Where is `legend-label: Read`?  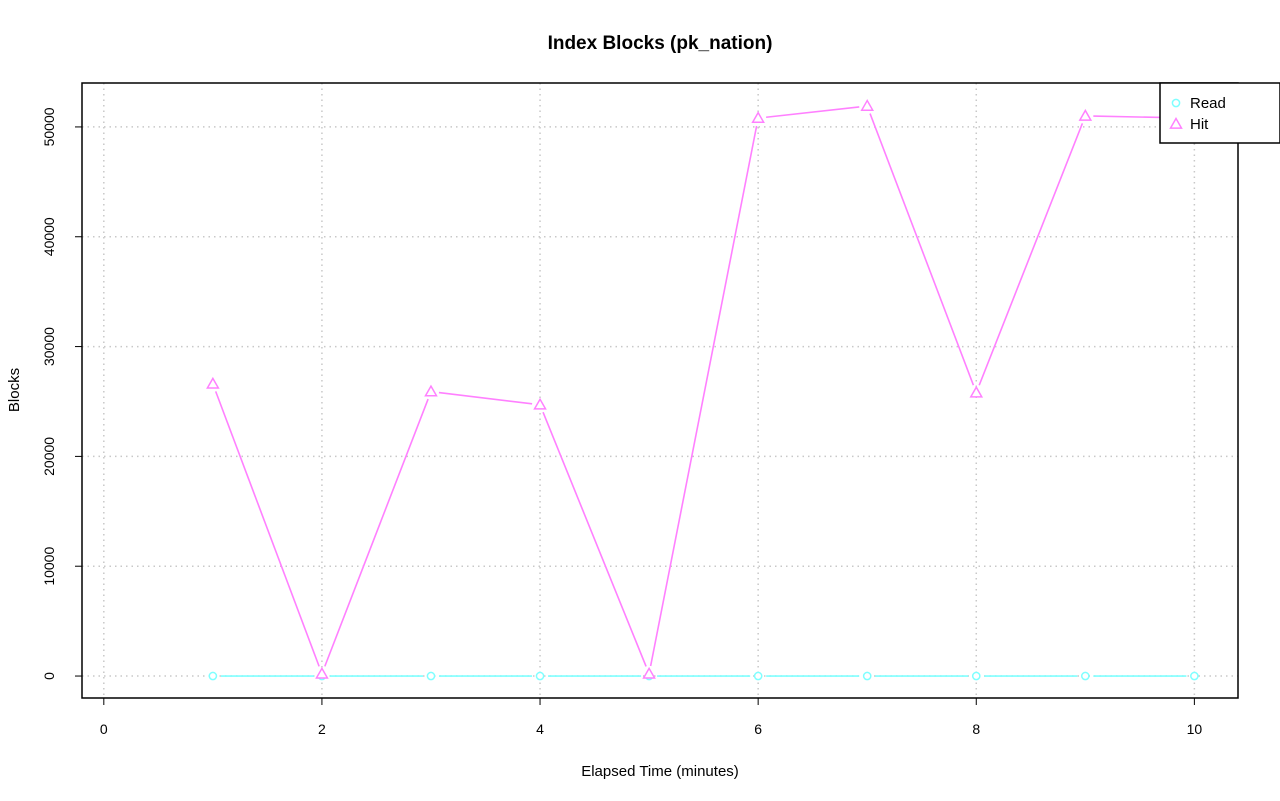
legend-label: Read is located at coordinates (1208, 103).